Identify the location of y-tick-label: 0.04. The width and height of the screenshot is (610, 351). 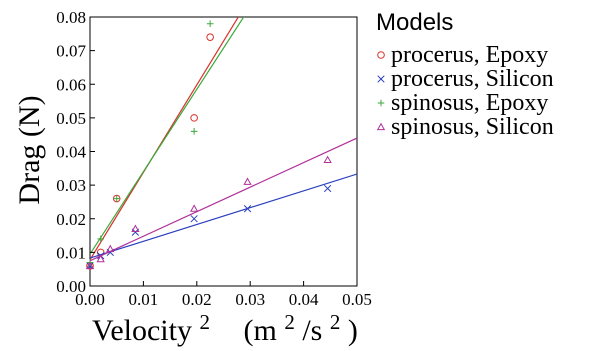
(71, 152).